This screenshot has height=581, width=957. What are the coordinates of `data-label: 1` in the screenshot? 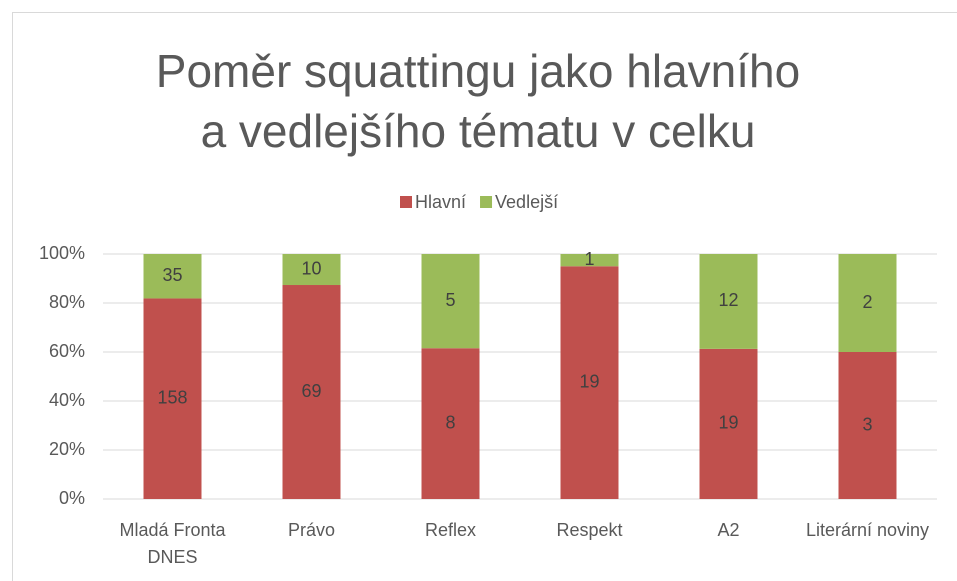 It's located at (589, 259).